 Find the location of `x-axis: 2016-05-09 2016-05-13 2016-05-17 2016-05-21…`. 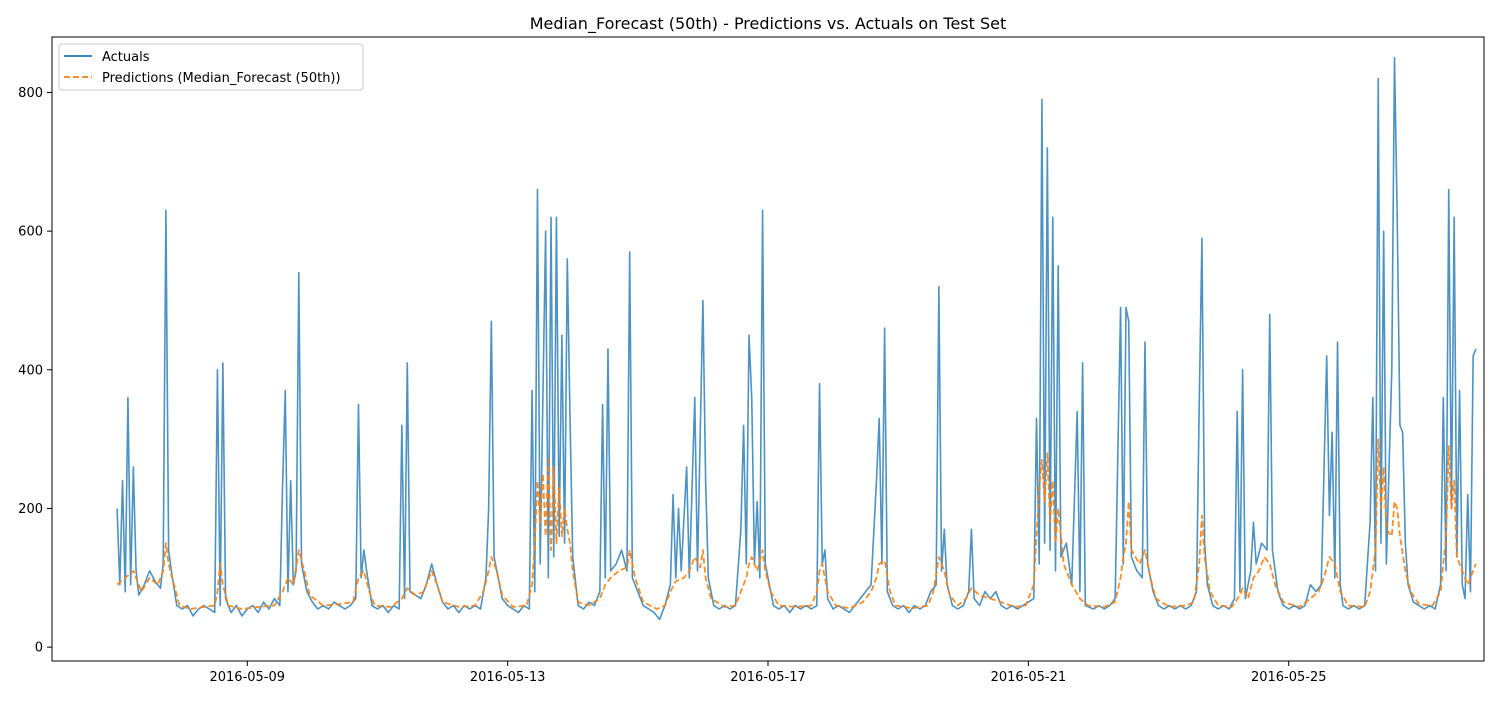

x-axis: 2016-05-09 2016-05-13 2016-05-17 2016-05-21… is located at coordinates (768, 673).